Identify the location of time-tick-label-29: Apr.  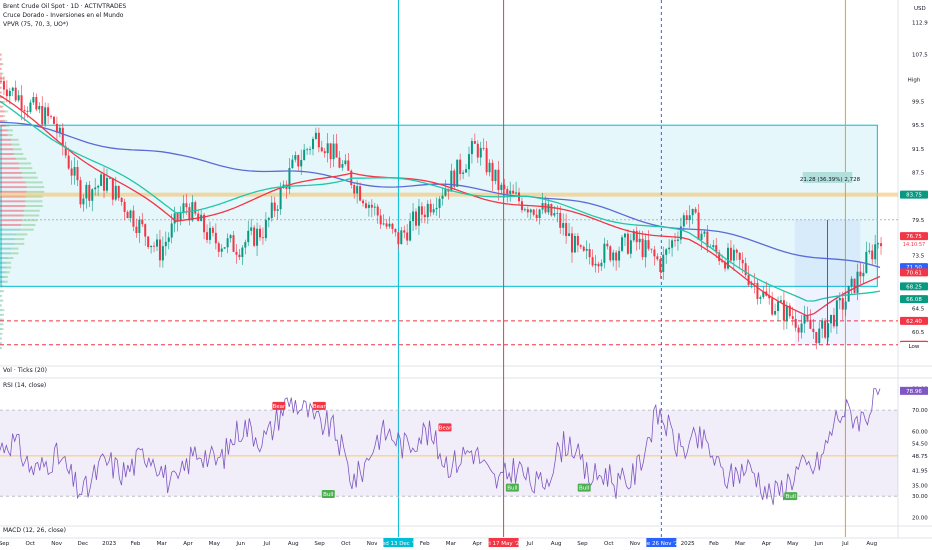
(767, 544).